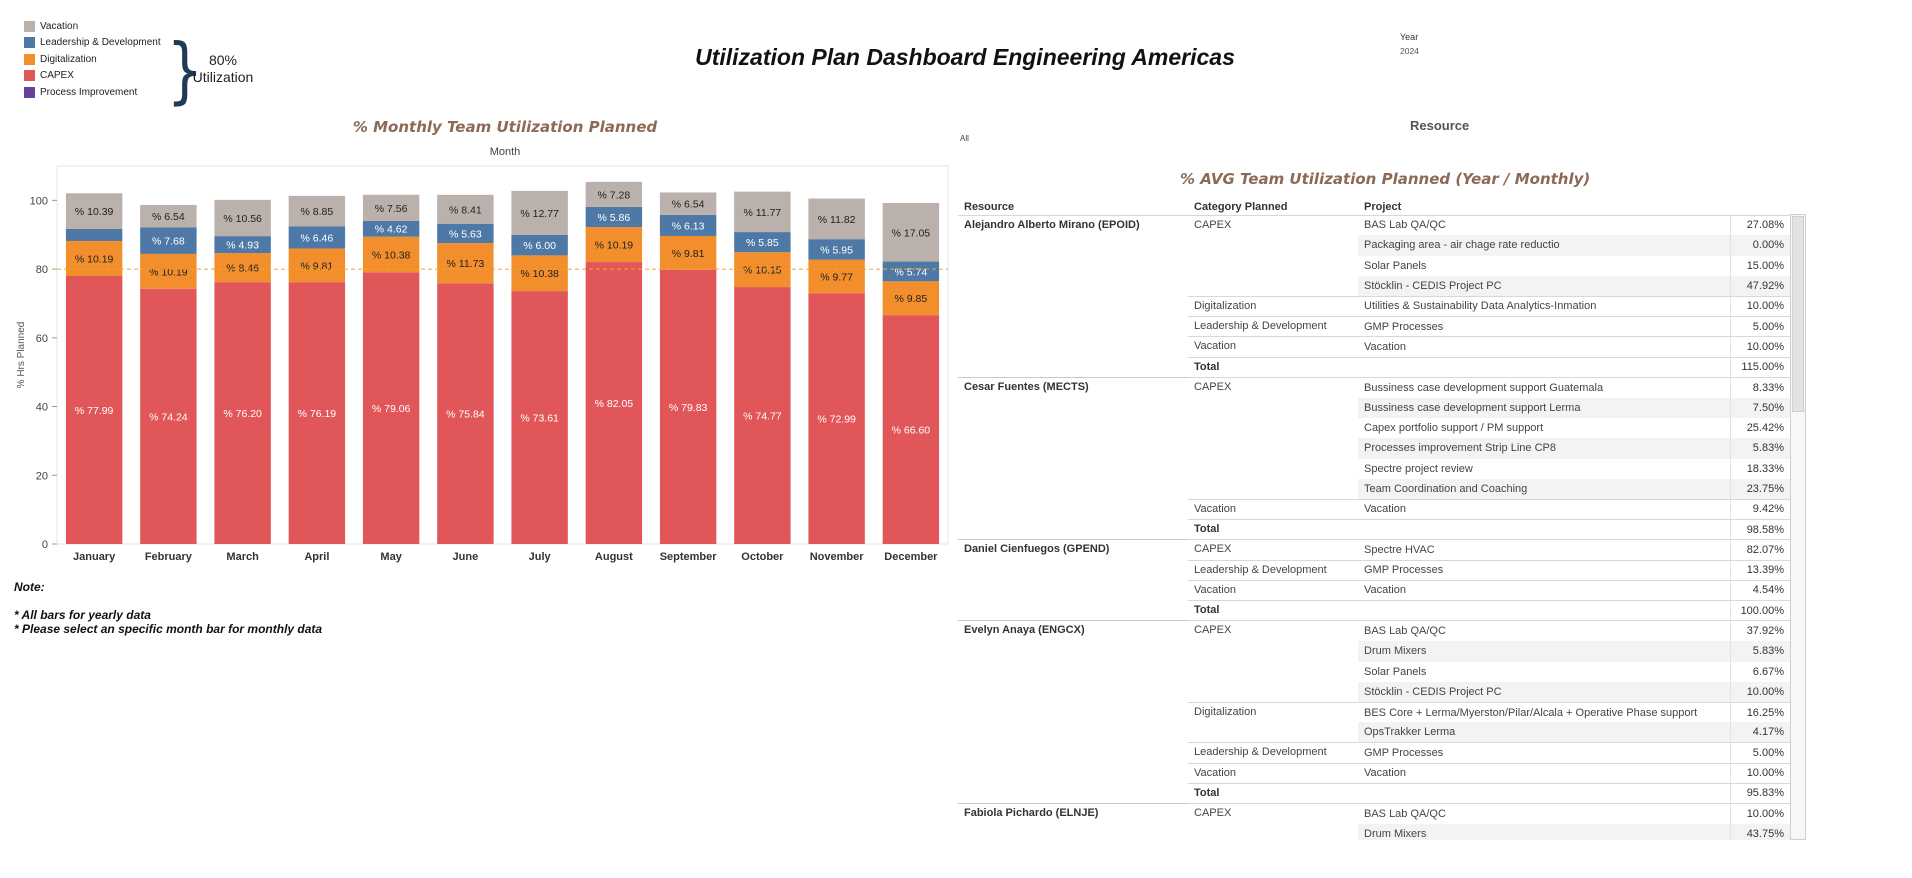 Image resolution: width=1912 pixels, height=878 pixels. What do you see at coordinates (911, 557) in the screenshot?
I see `x-tick-label: December` at bounding box center [911, 557].